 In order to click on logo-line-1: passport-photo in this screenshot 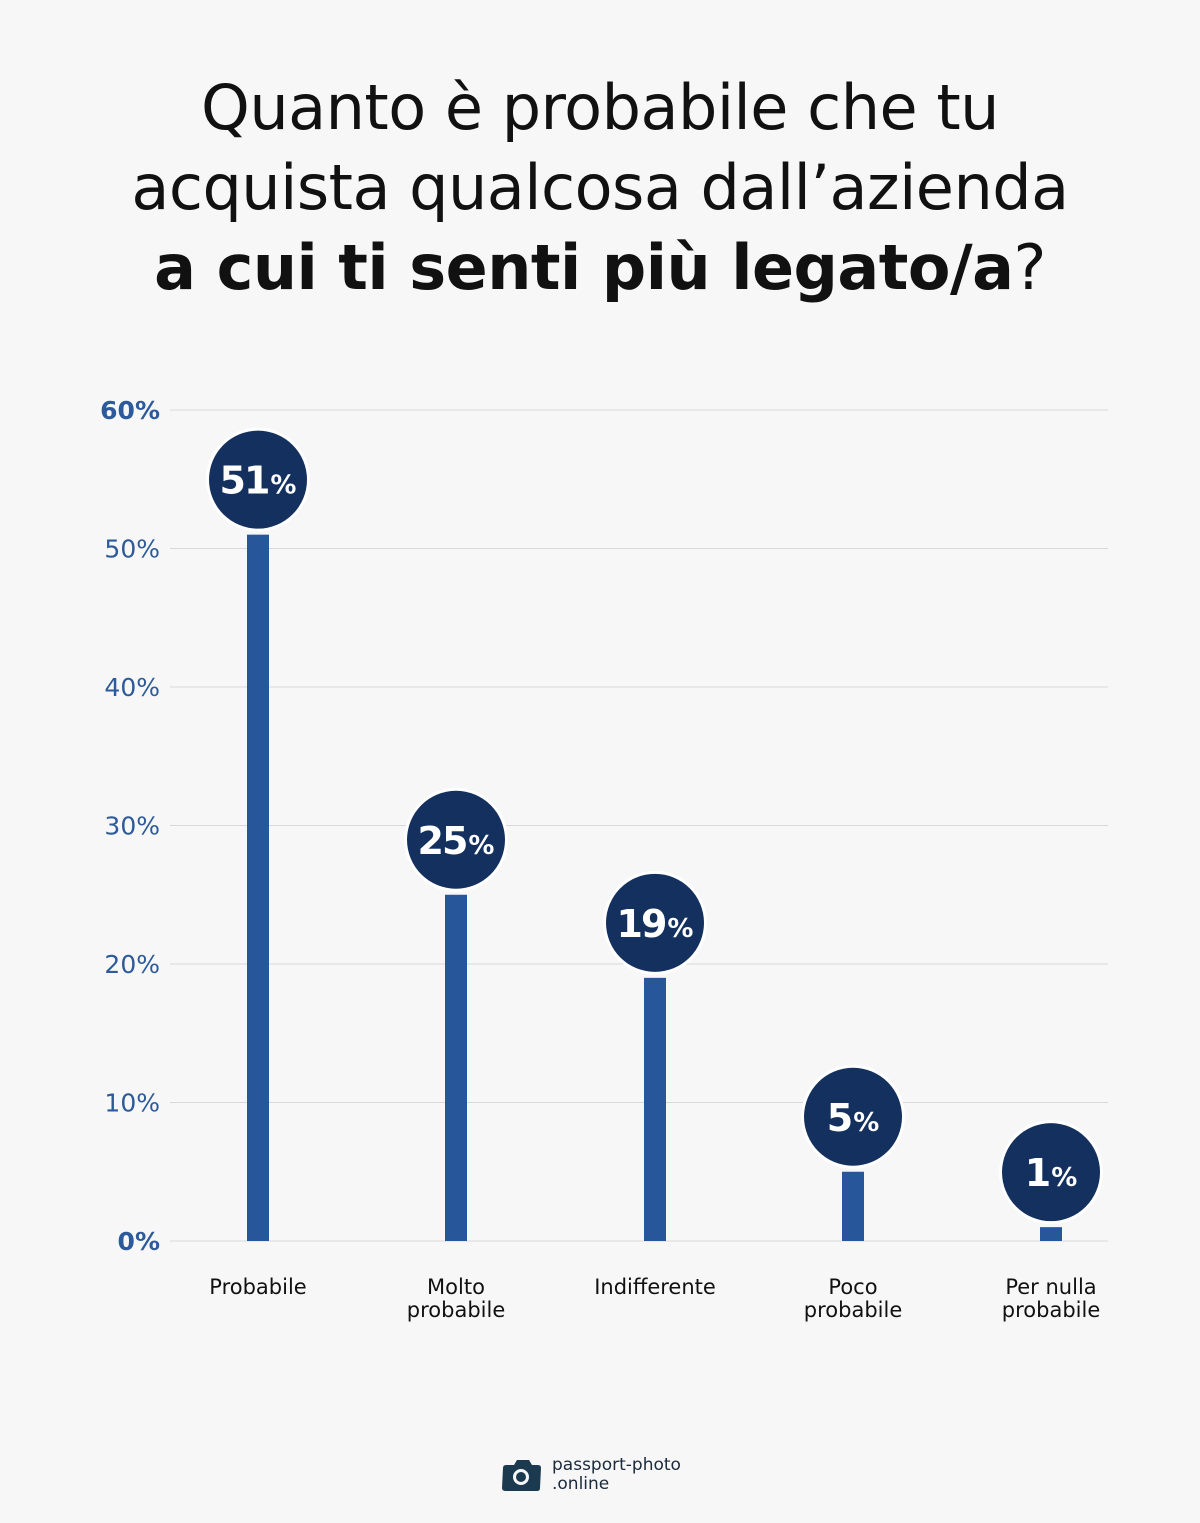, I will do `click(616, 1465)`.